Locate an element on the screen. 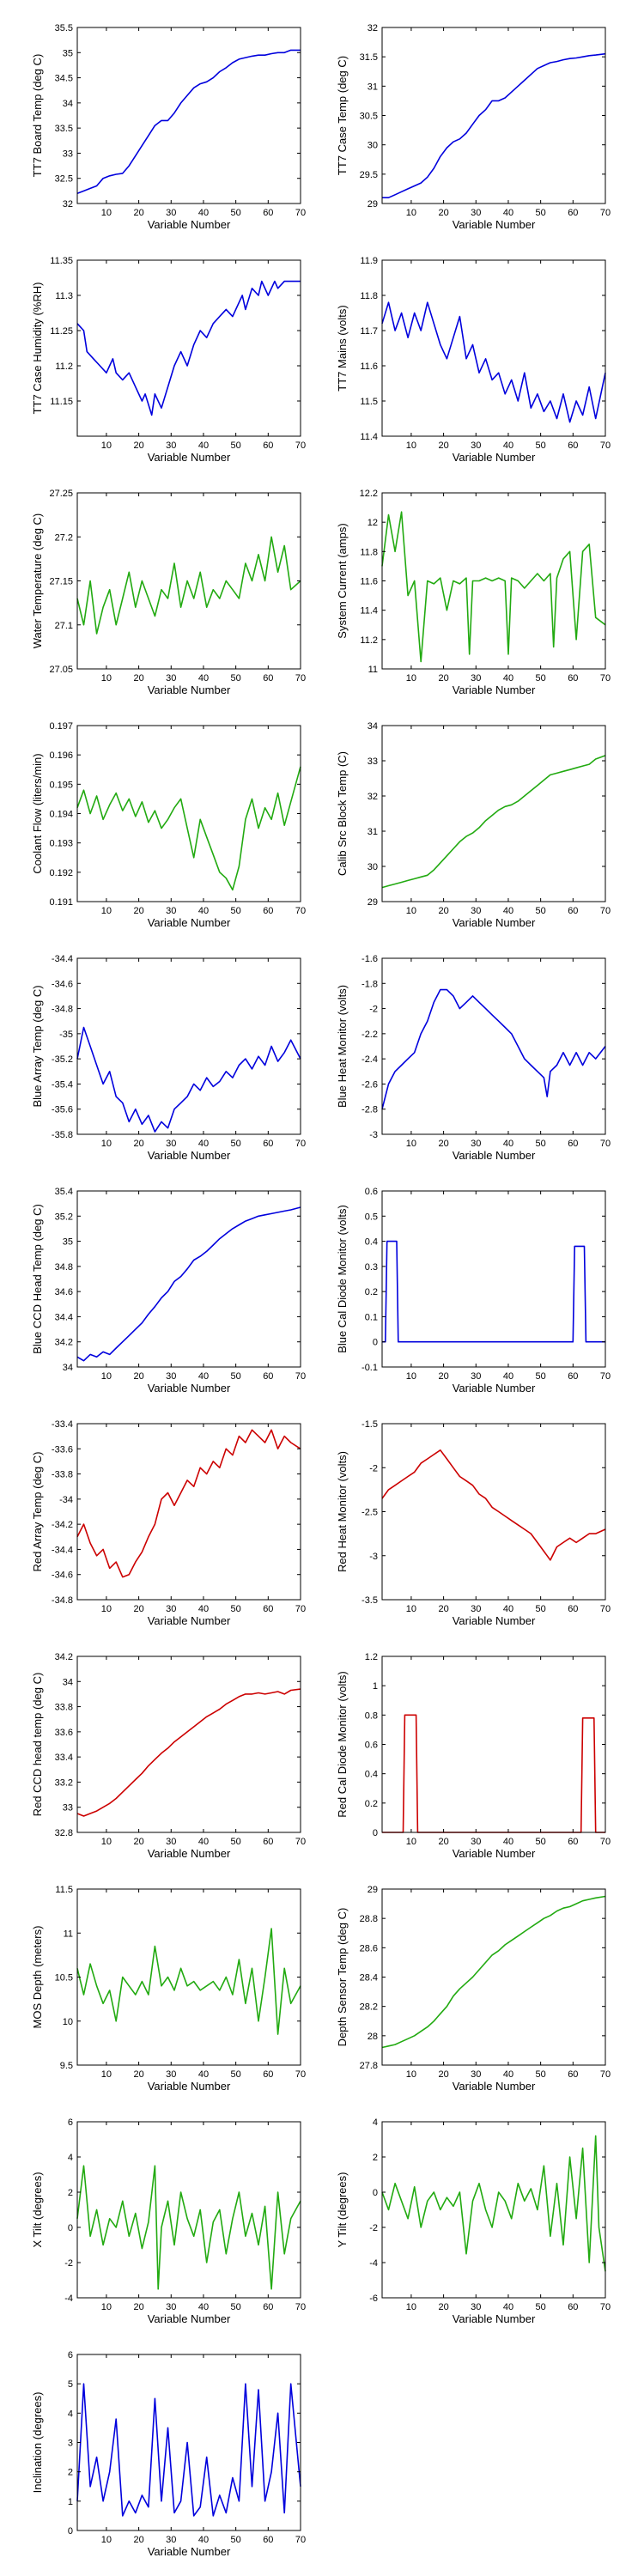  y-tick-label: 29 is located at coordinates (373, 204).